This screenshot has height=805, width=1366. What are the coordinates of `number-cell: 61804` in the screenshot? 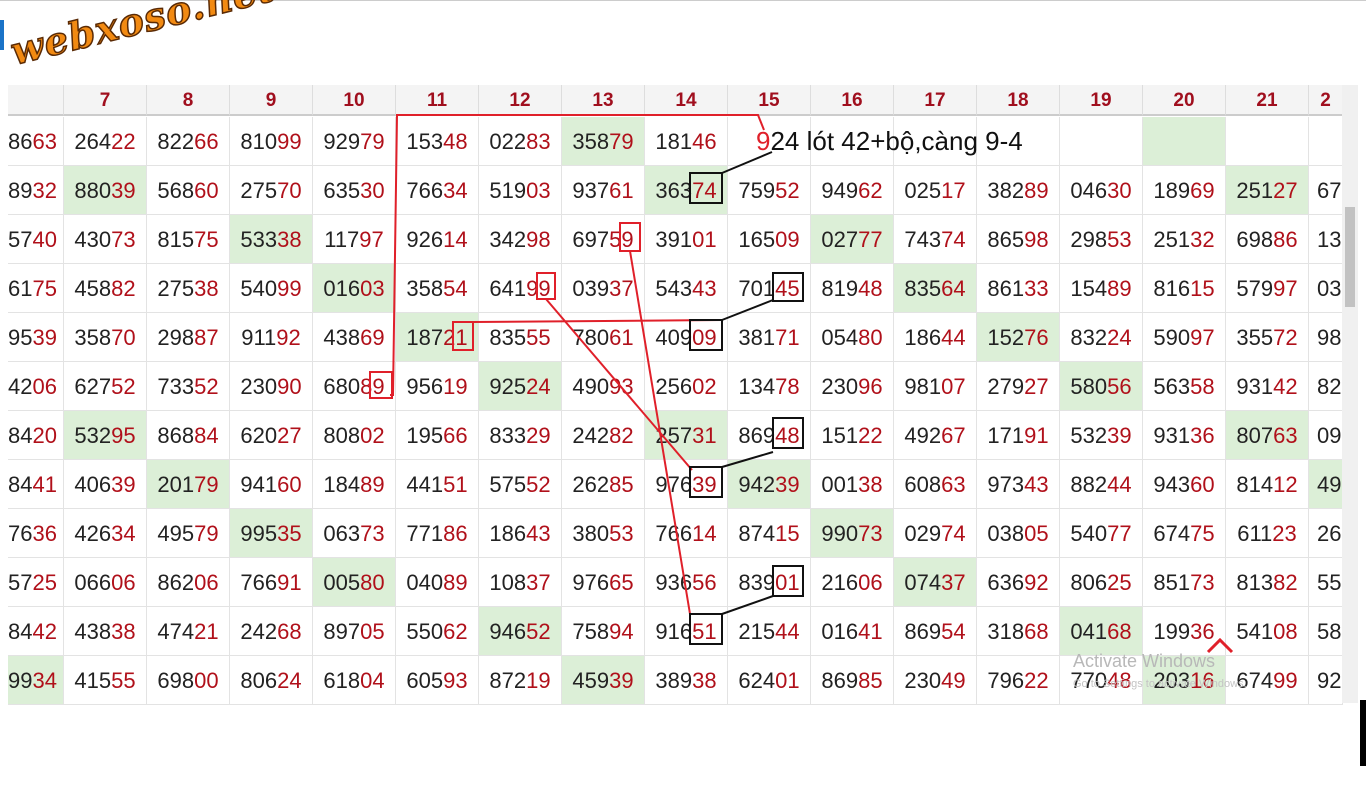 It's located at (354, 680).